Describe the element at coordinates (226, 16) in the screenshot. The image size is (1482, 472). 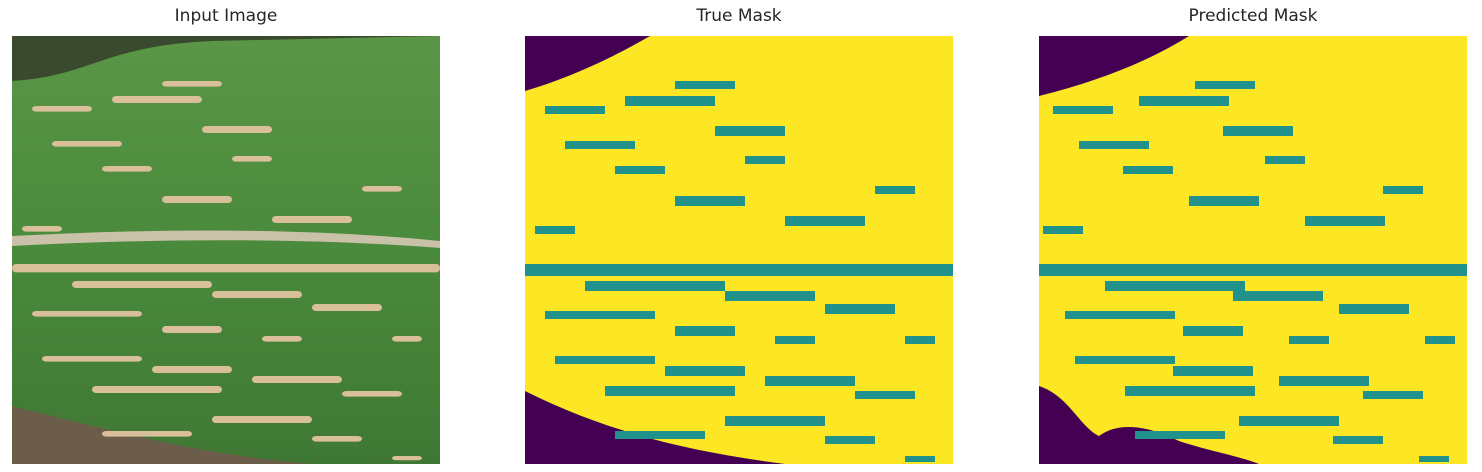
I see `panel-title-input: Input Image` at that location.